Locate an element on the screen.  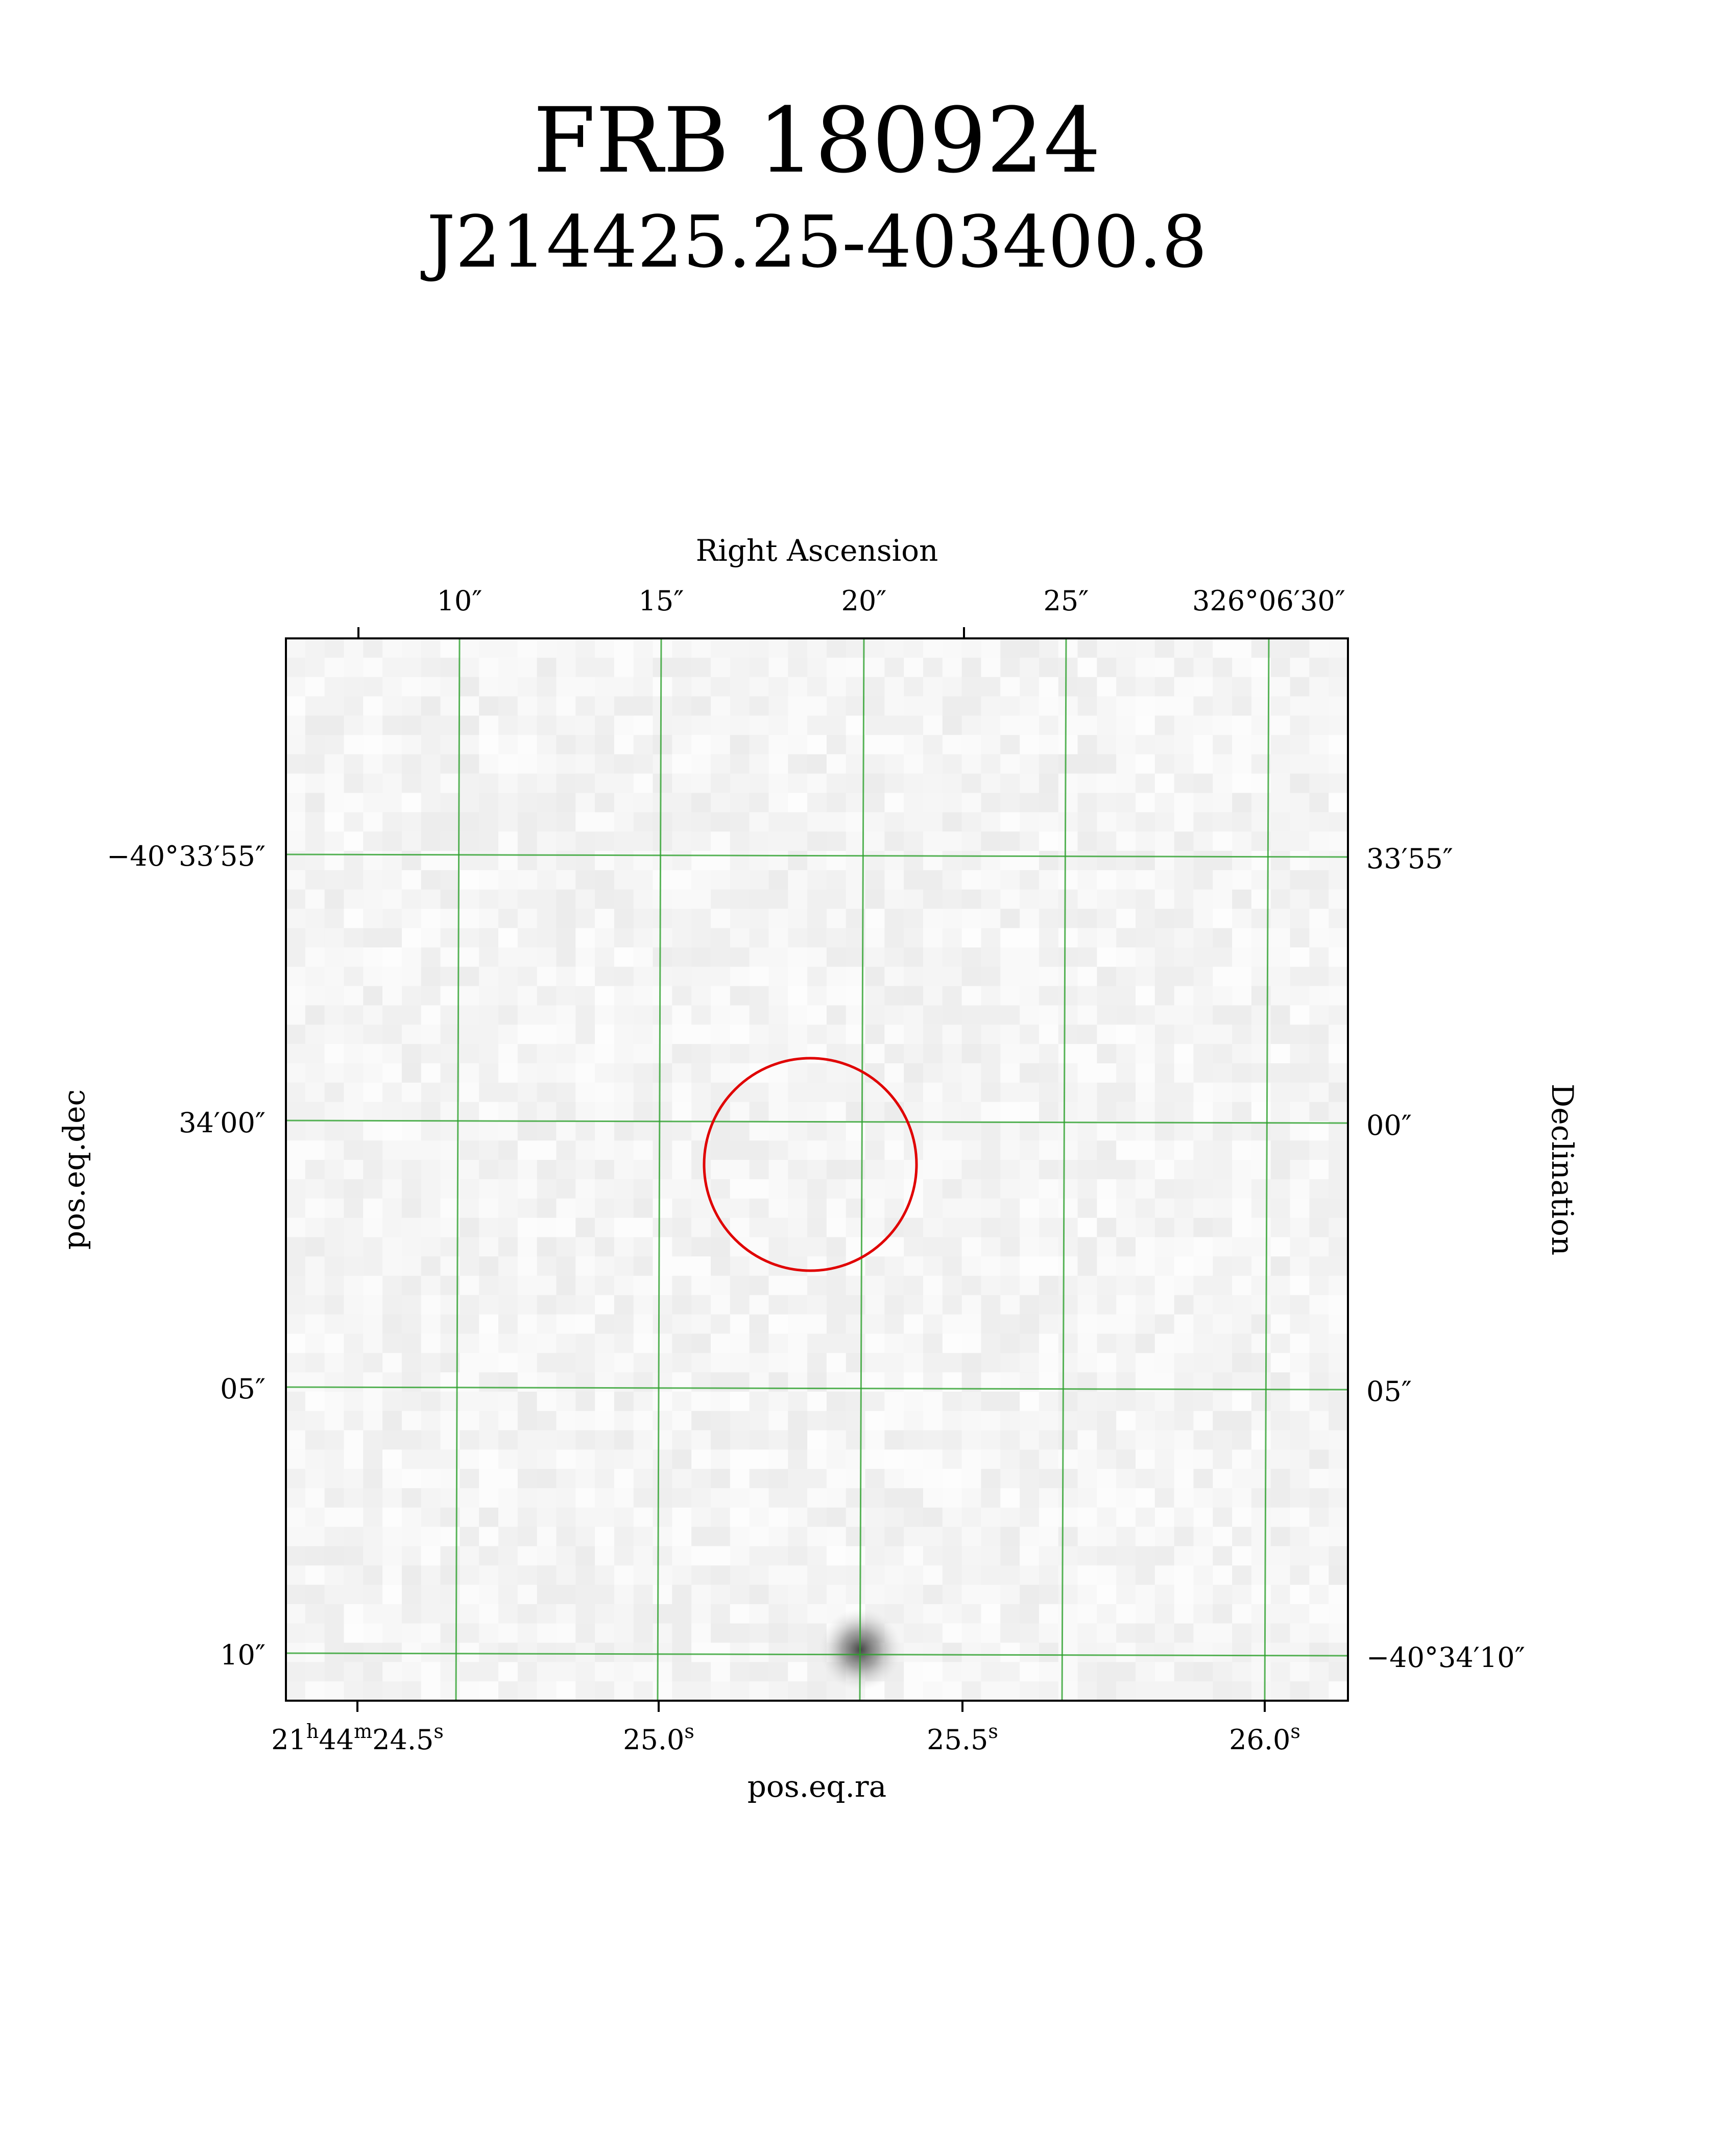
top-axis-label: Right Ascension is located at coordinates (817, 550).